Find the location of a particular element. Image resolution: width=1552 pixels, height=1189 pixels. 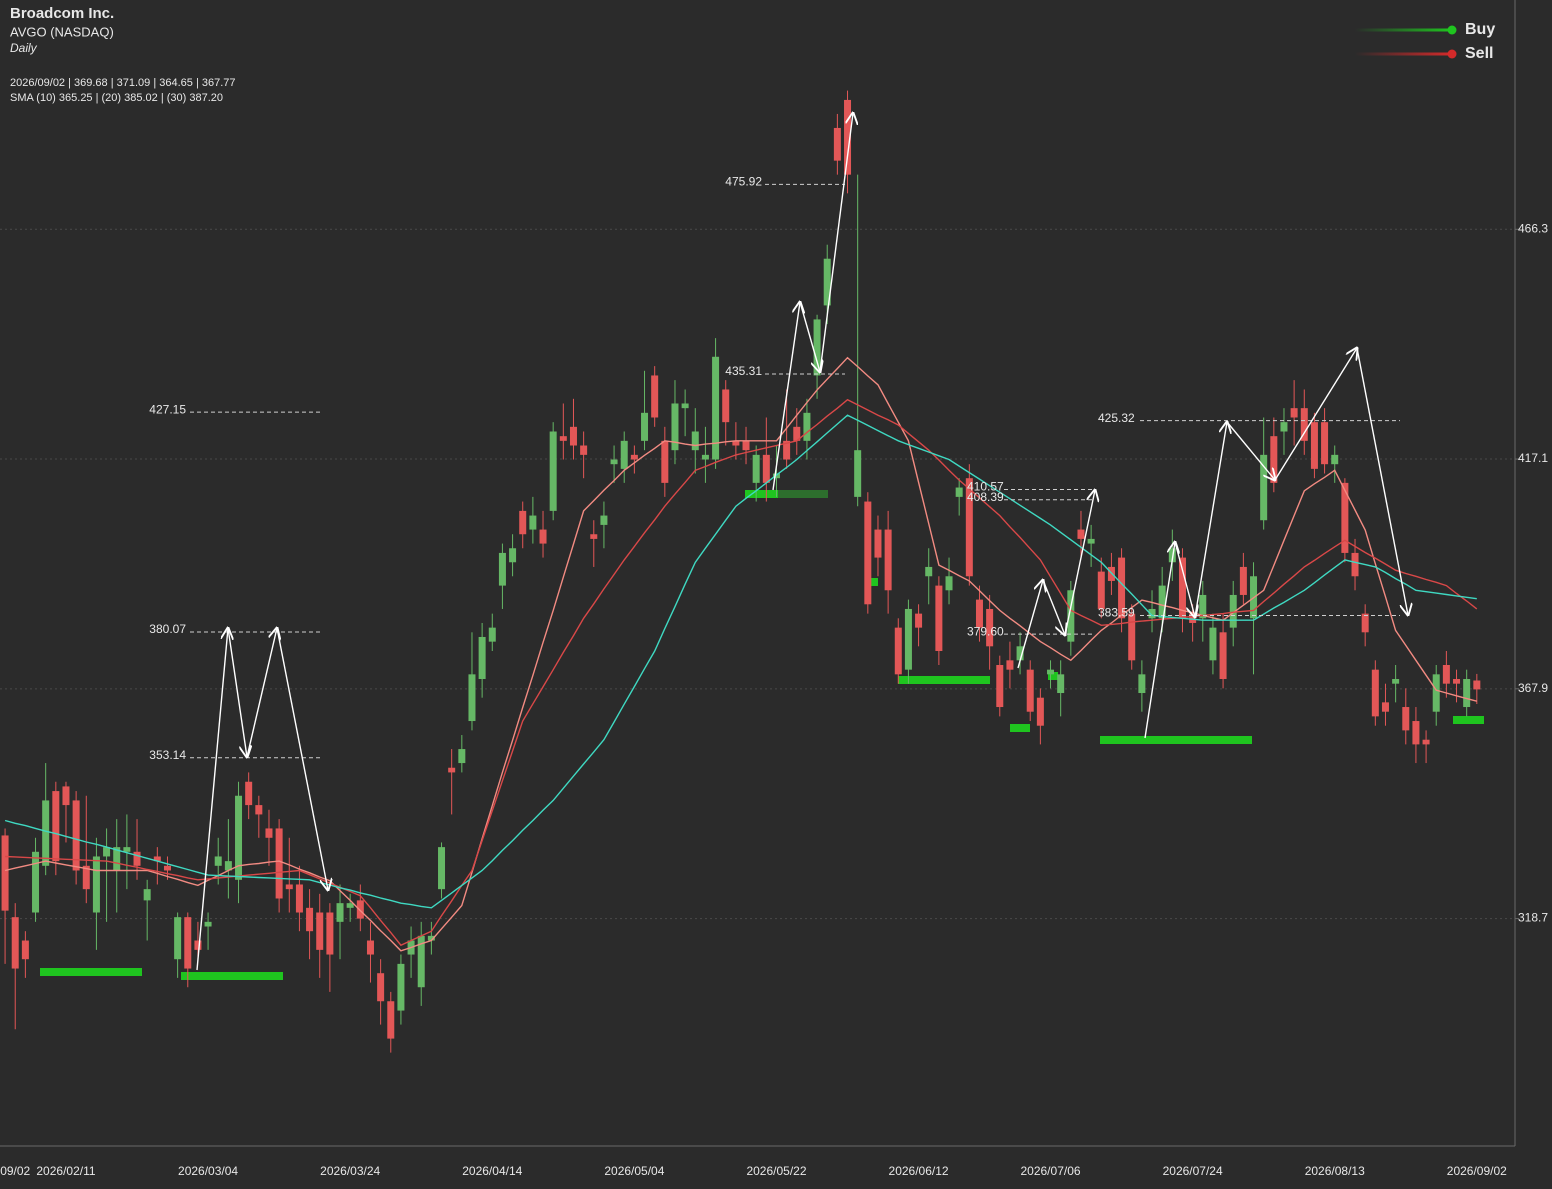

legend-dot is located at coordinates (1452, 54).